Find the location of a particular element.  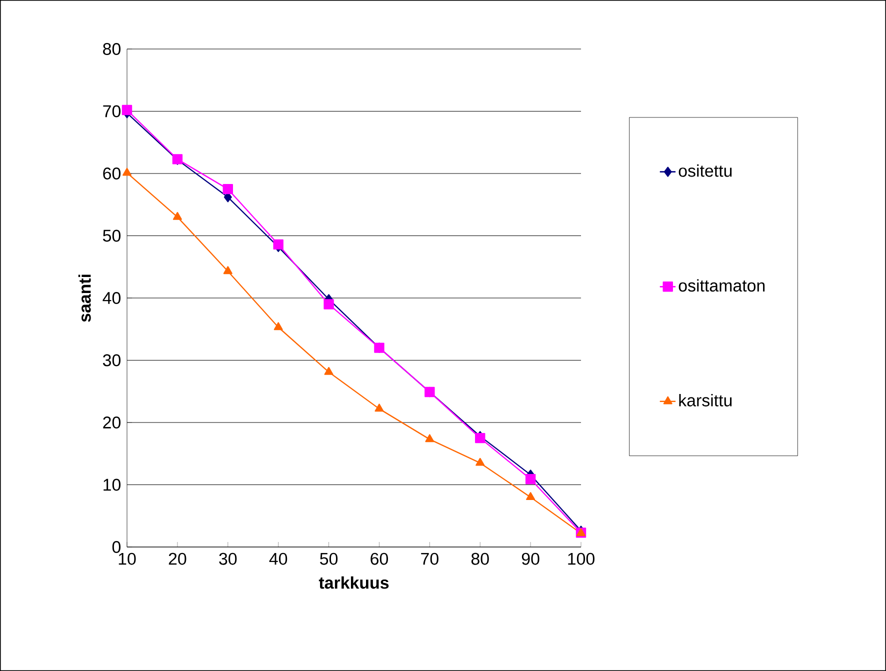

y-tick-label: 80 is located at coordinates (111, 48).